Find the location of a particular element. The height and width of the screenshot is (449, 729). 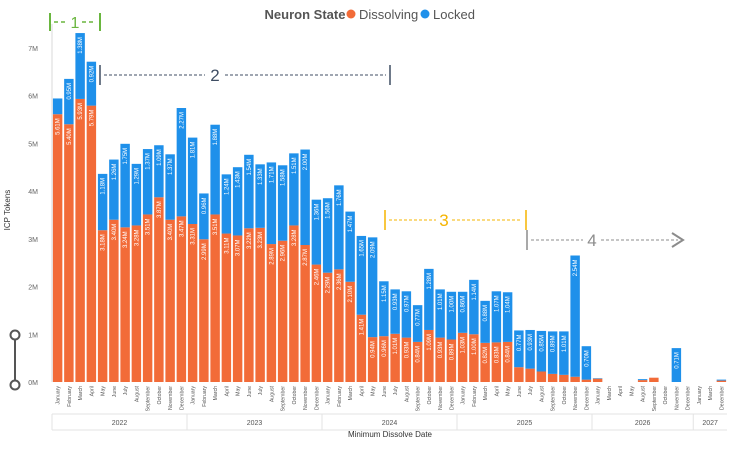

data-label-locked: 0.88M is located at coordinates (486, 313).